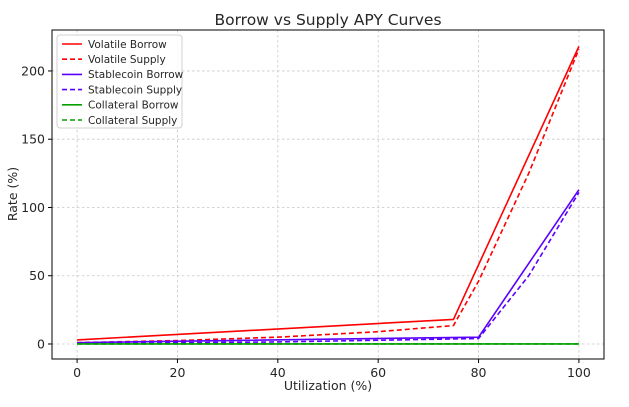 This screenshot has width=629, height=407. I want to click on legend-label-collateral-borrow: Collateral Borrow, so click(133, 106).